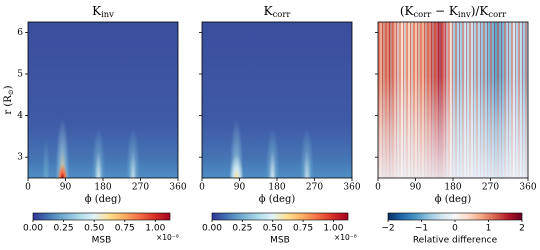 The height and width of the screenshot is (250, 540). I want to click on colorbar-label: Relative difference, so click(455, 241).